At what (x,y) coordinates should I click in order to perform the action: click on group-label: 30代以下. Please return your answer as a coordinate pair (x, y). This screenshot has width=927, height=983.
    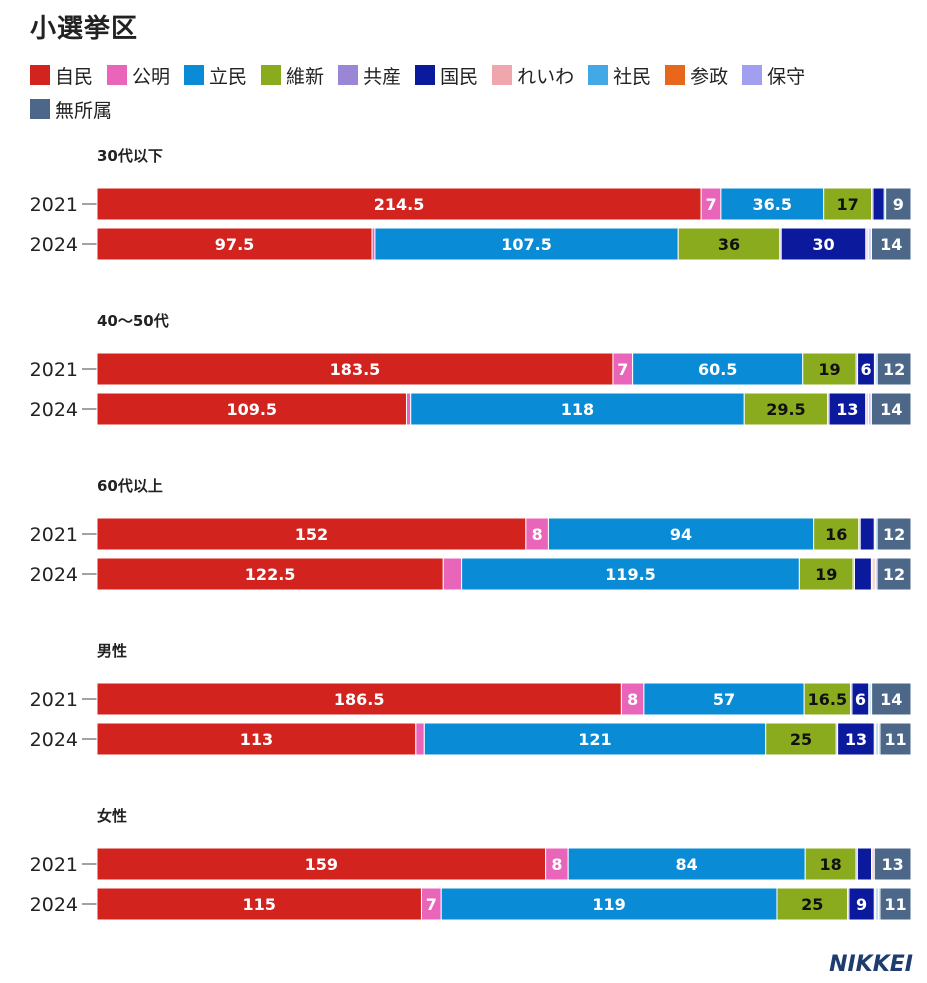
    Looking at the image, I should click on (130, 156).